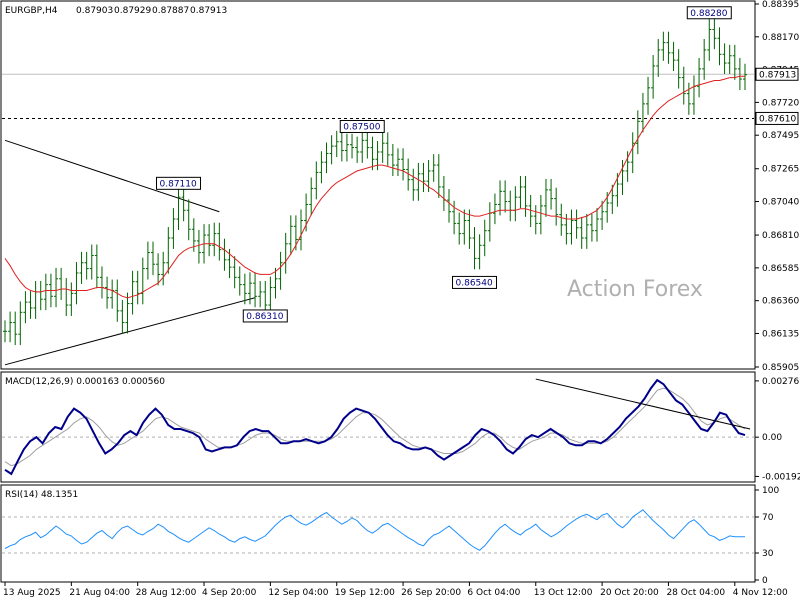 The width and height of the screenshot is (800, 600). Describe the element at coordinates (643, 404) in the screenshot. I see `macd-trend-line` at that location.